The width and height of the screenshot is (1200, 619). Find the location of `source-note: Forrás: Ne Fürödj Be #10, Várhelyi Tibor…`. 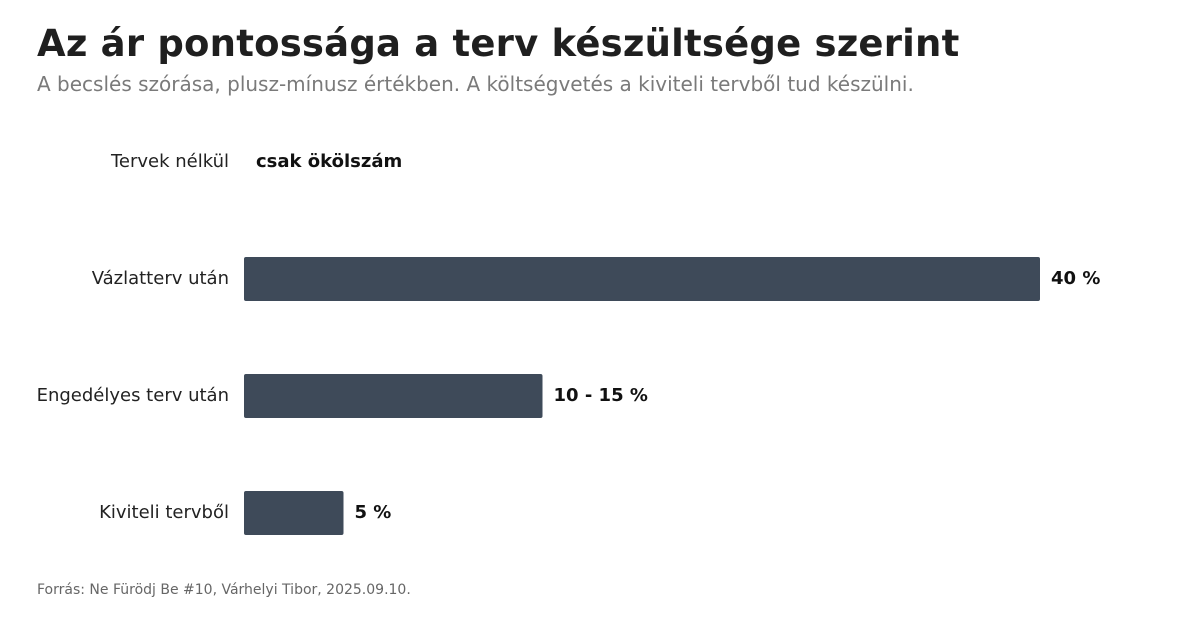

source-note: Forrás: Ne Fürödj Be #10, Várhelyi Tibor… is located at coordinates (224, 590).